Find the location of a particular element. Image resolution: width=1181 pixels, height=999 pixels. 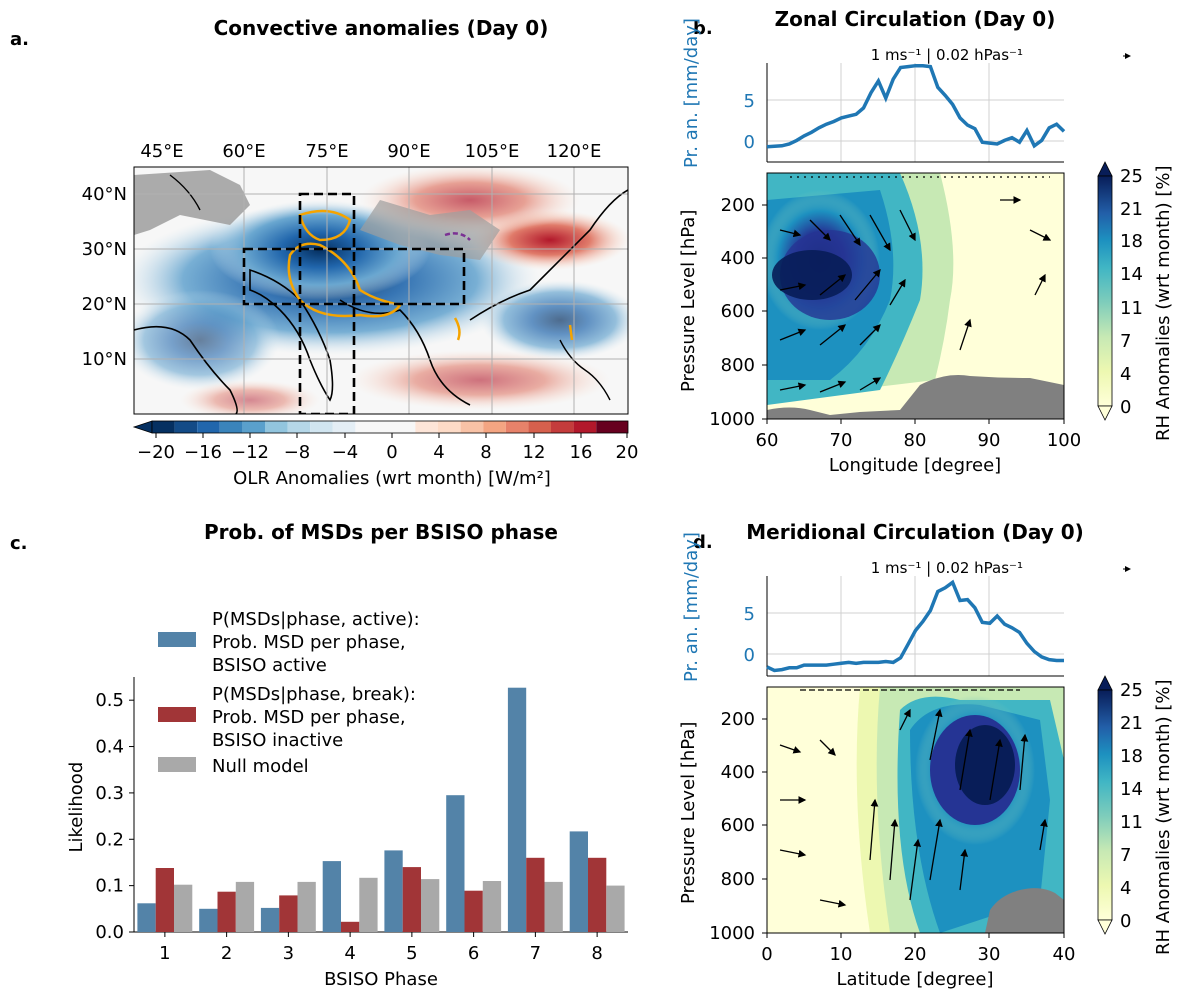

lat-tick: 0 is located at coordinates (766, 954).